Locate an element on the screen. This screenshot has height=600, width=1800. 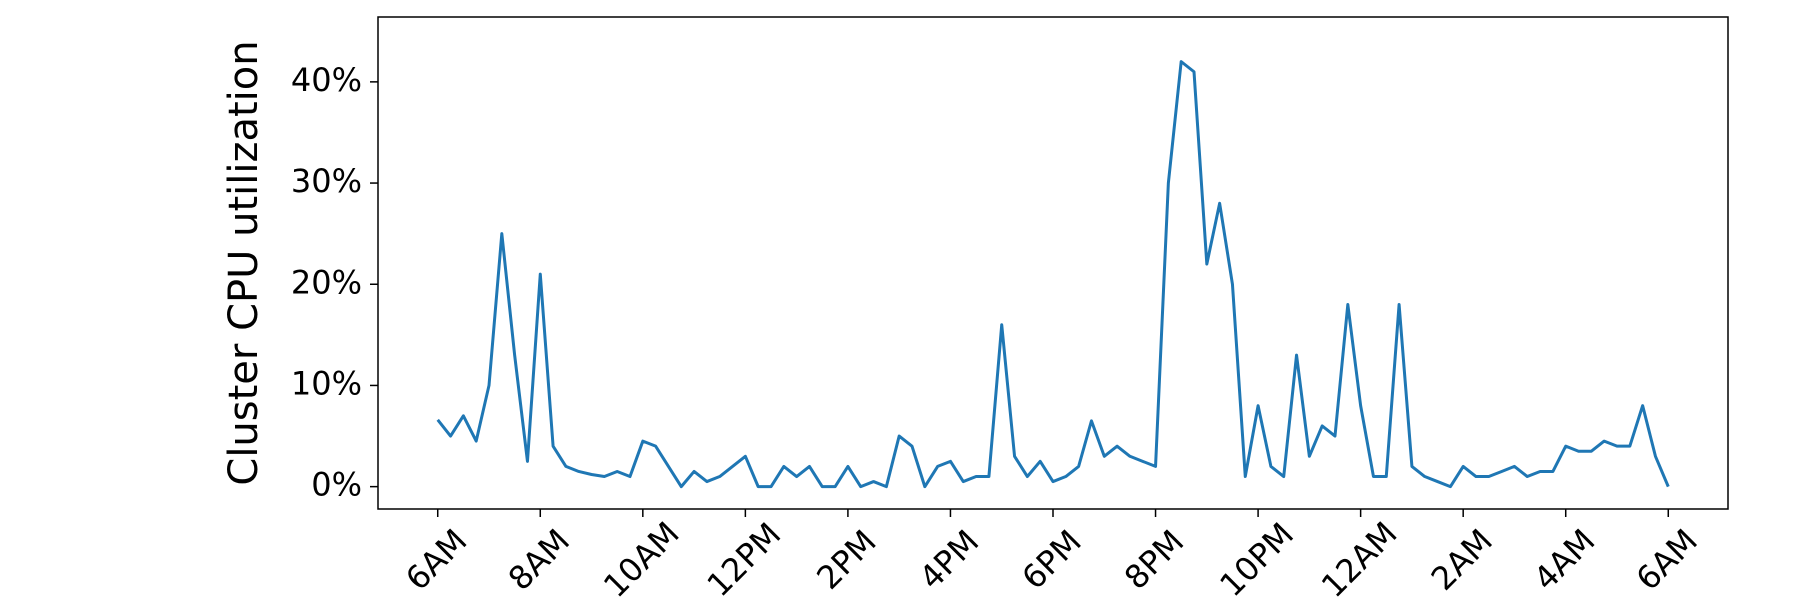
y-tick-label: 0% is located at coordinates (336, 485).